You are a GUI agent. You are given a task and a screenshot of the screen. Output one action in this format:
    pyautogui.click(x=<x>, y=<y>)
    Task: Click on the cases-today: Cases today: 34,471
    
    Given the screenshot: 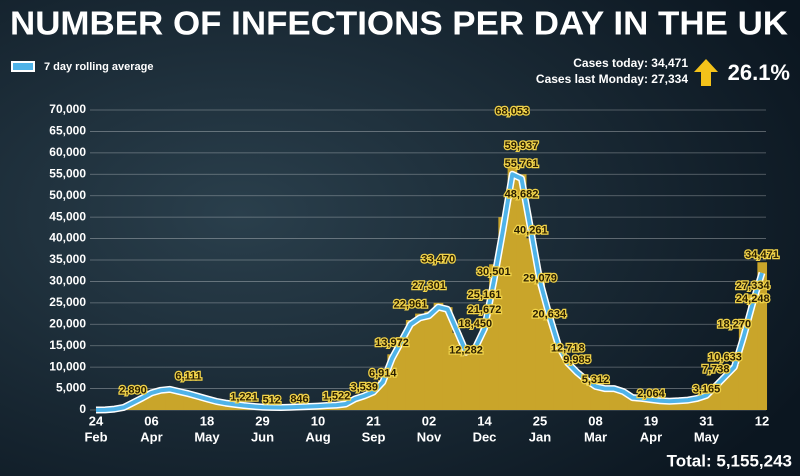 What is the action you would take?
    pyautogui.click(x=630, y=63)
    